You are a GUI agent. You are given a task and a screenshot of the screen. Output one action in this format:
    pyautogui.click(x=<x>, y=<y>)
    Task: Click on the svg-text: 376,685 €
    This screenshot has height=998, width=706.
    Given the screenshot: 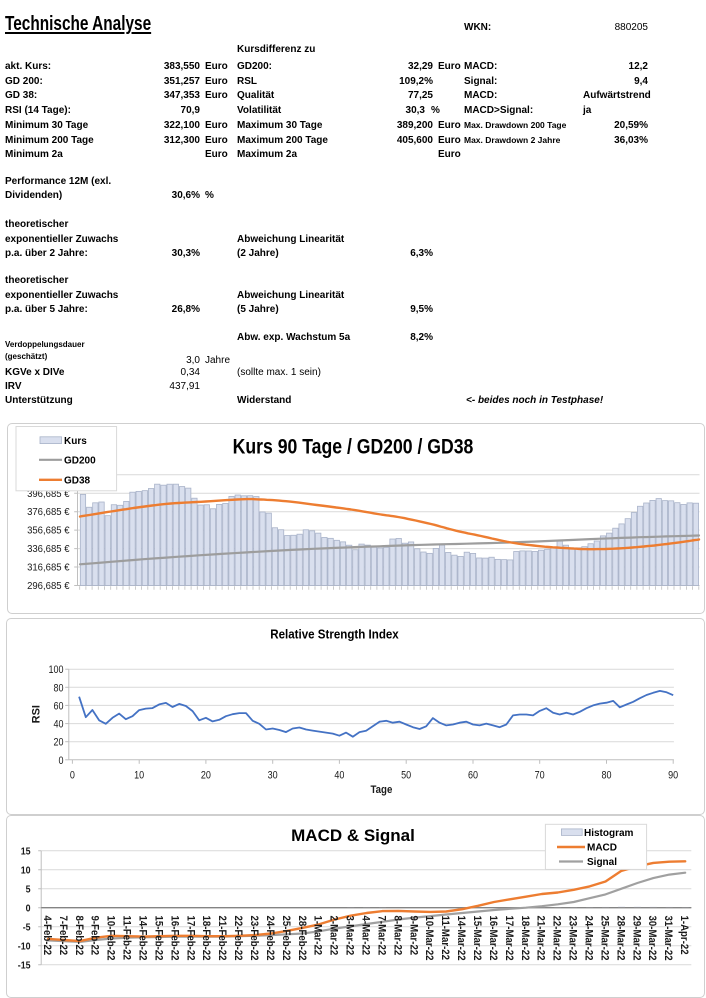 What is the action you would take?
    pyautogui.click(x=48, y=513)
    